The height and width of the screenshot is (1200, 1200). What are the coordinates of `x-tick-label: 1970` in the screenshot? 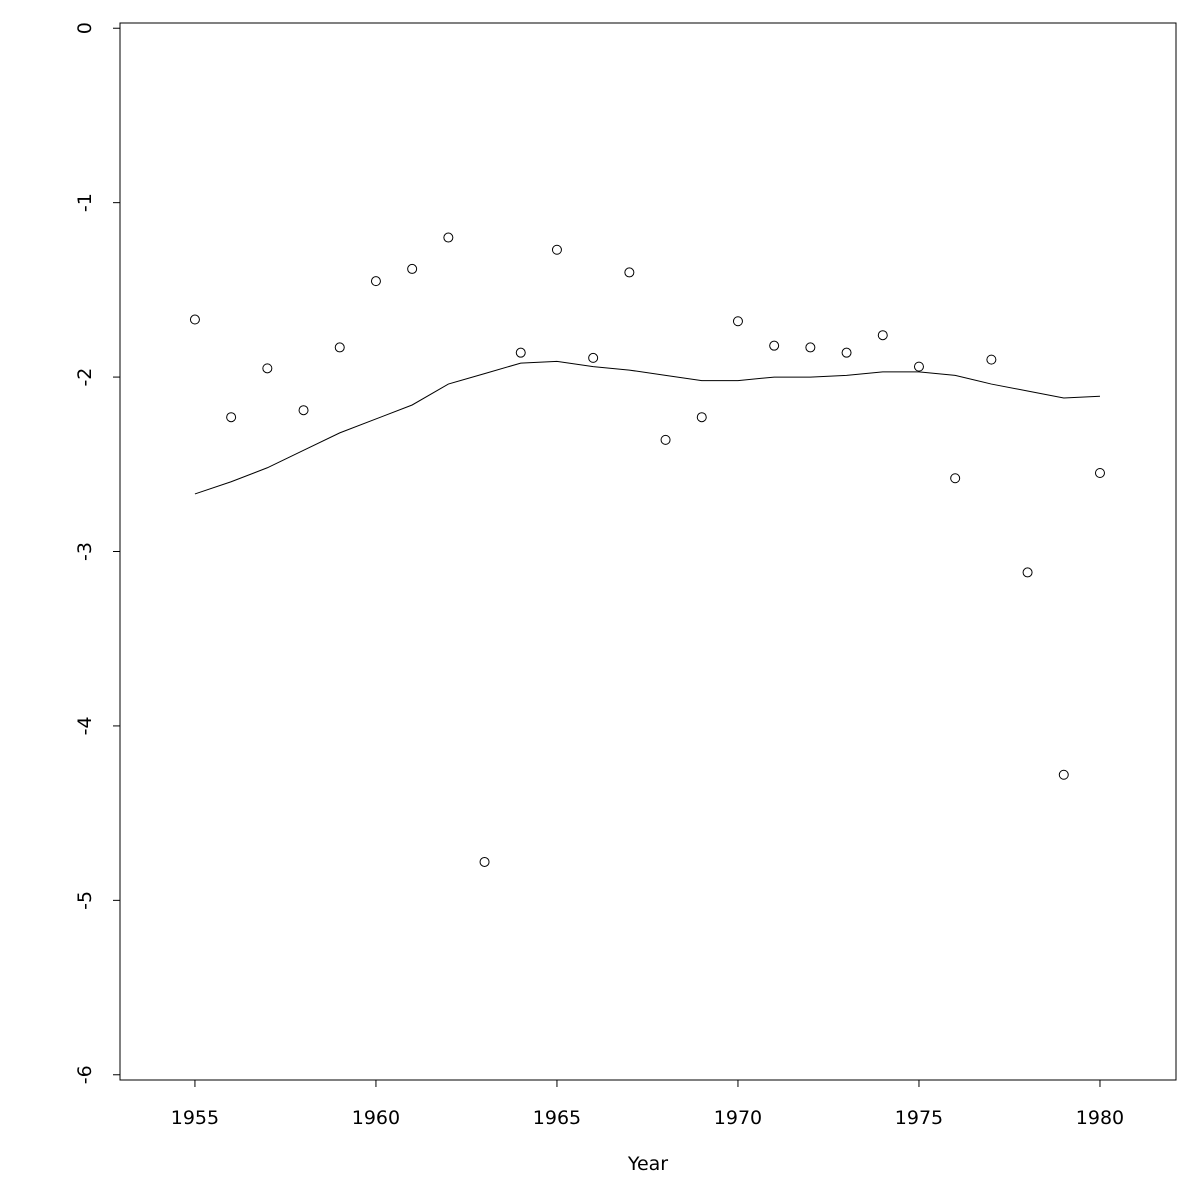 It's located at (738, 1118).